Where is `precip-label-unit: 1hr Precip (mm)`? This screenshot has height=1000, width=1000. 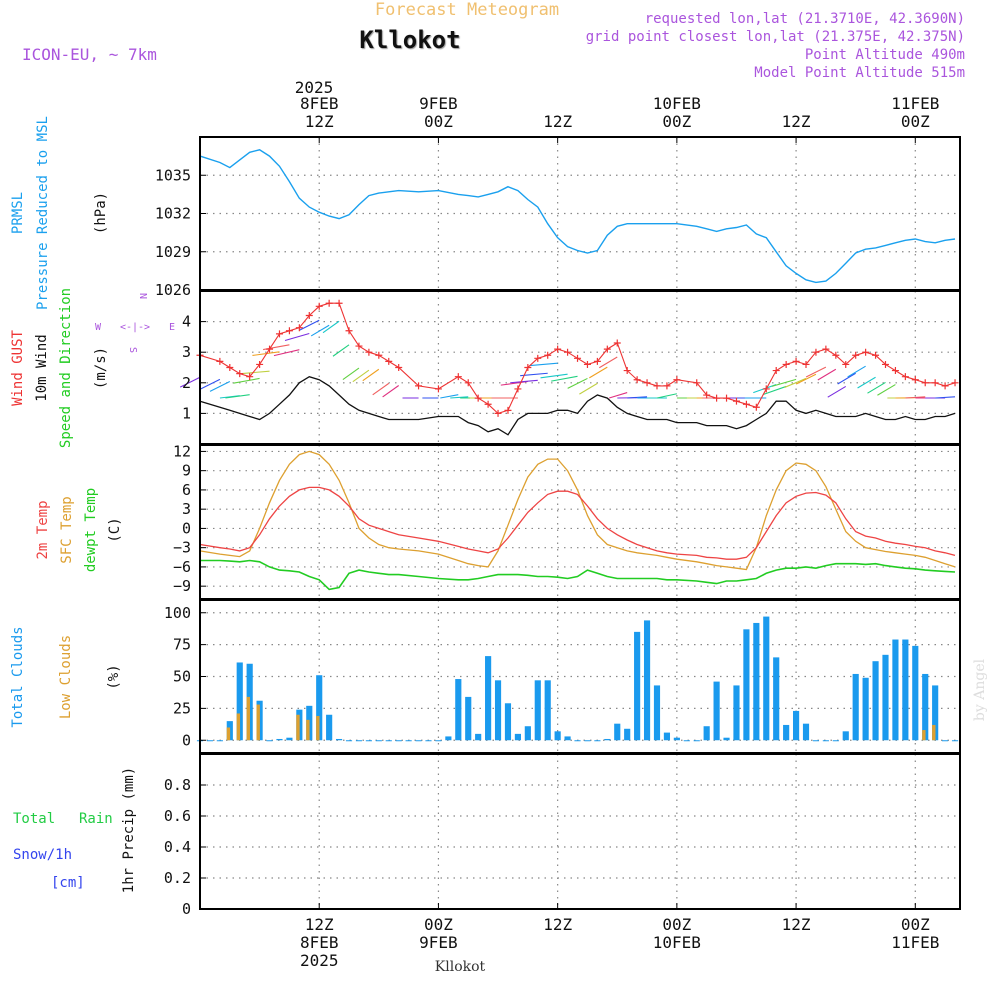
precip-label-unit: 1hr Precip (mm) is located at coordinates (129, 830).